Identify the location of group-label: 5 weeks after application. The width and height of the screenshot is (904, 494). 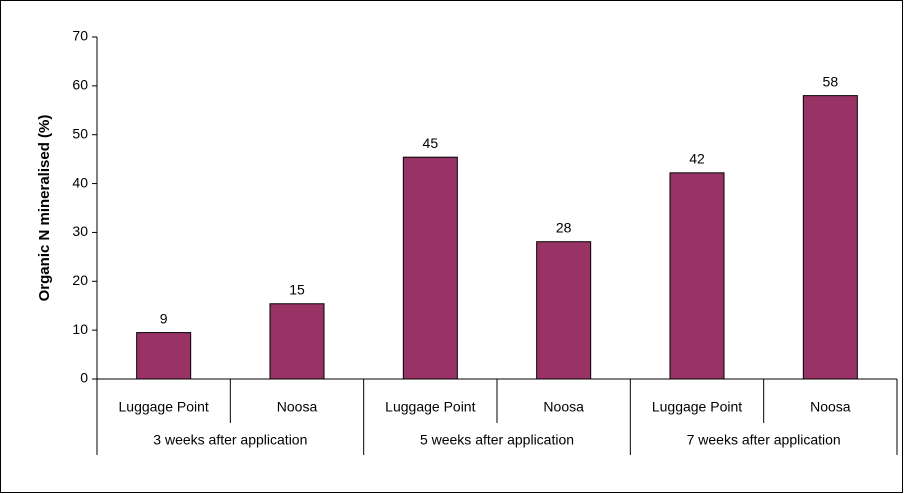
(497, 440).